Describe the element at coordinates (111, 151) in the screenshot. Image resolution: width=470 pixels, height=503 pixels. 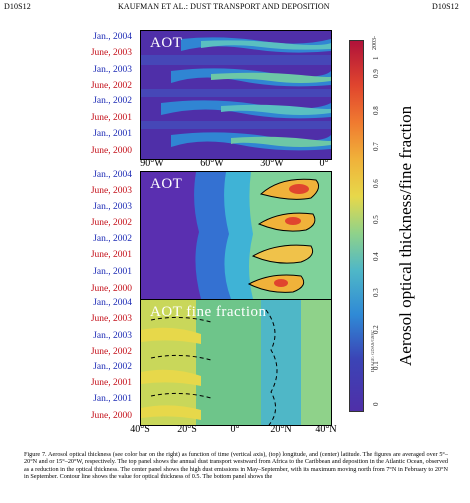
I see `p1-ylabel-7: June, 2000` at that location.